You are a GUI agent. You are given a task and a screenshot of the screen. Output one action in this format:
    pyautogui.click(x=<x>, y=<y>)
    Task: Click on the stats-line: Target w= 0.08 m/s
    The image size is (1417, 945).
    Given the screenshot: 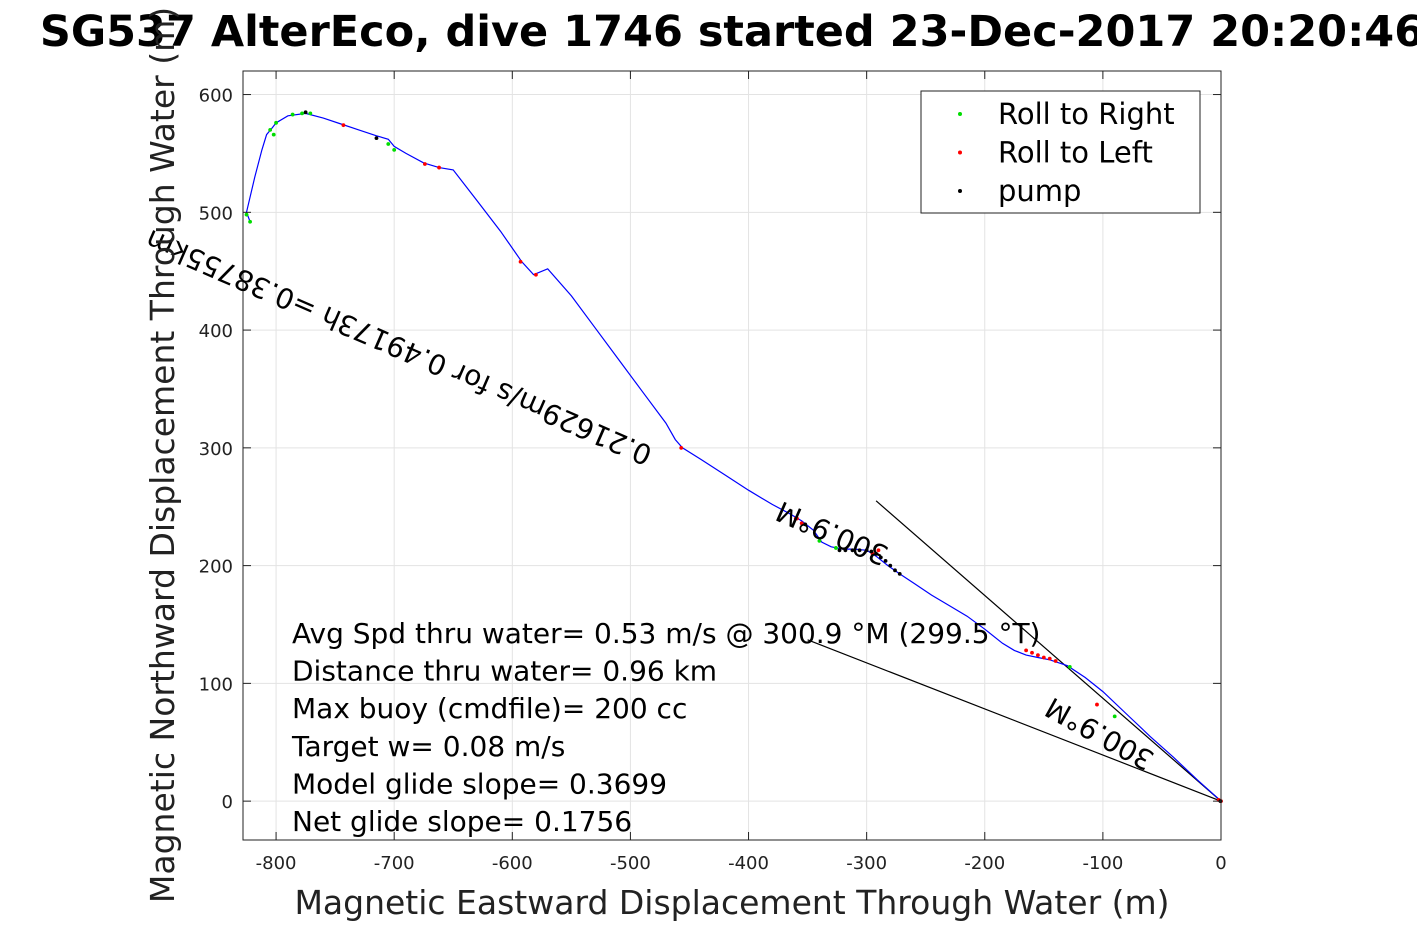 What is the action you would take?
    pyautogui.click(x=428, y=746)
    